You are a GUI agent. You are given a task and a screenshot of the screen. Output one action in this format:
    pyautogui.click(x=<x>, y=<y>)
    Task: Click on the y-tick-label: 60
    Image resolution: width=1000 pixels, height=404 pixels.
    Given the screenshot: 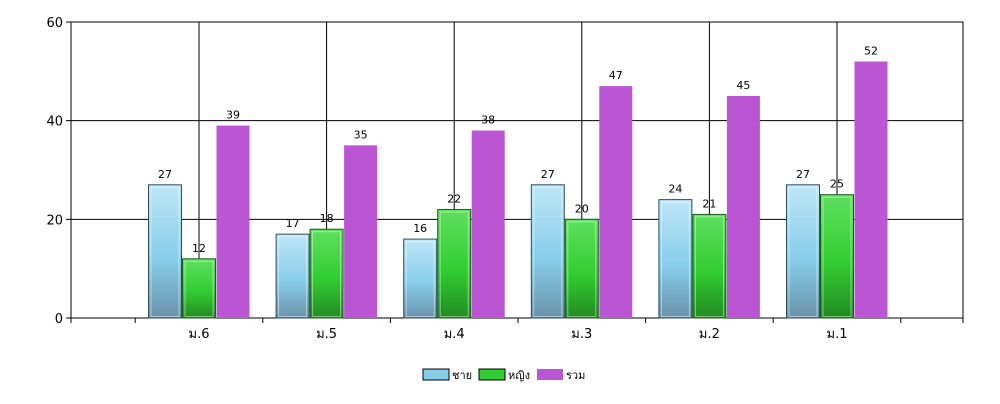 What is the action you would take?
    pyautogui.click(x=54, y=23)
    